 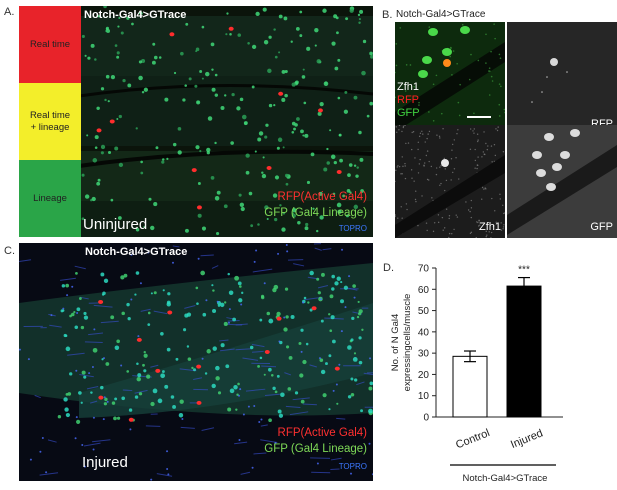 I want to click on y-tick-label: 10, so click(x=424, y=396).